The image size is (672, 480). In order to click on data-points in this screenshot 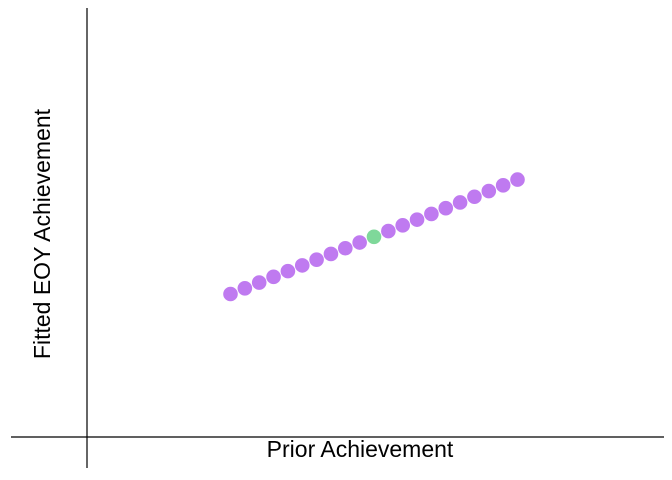, I will do `click(374, 237)`.